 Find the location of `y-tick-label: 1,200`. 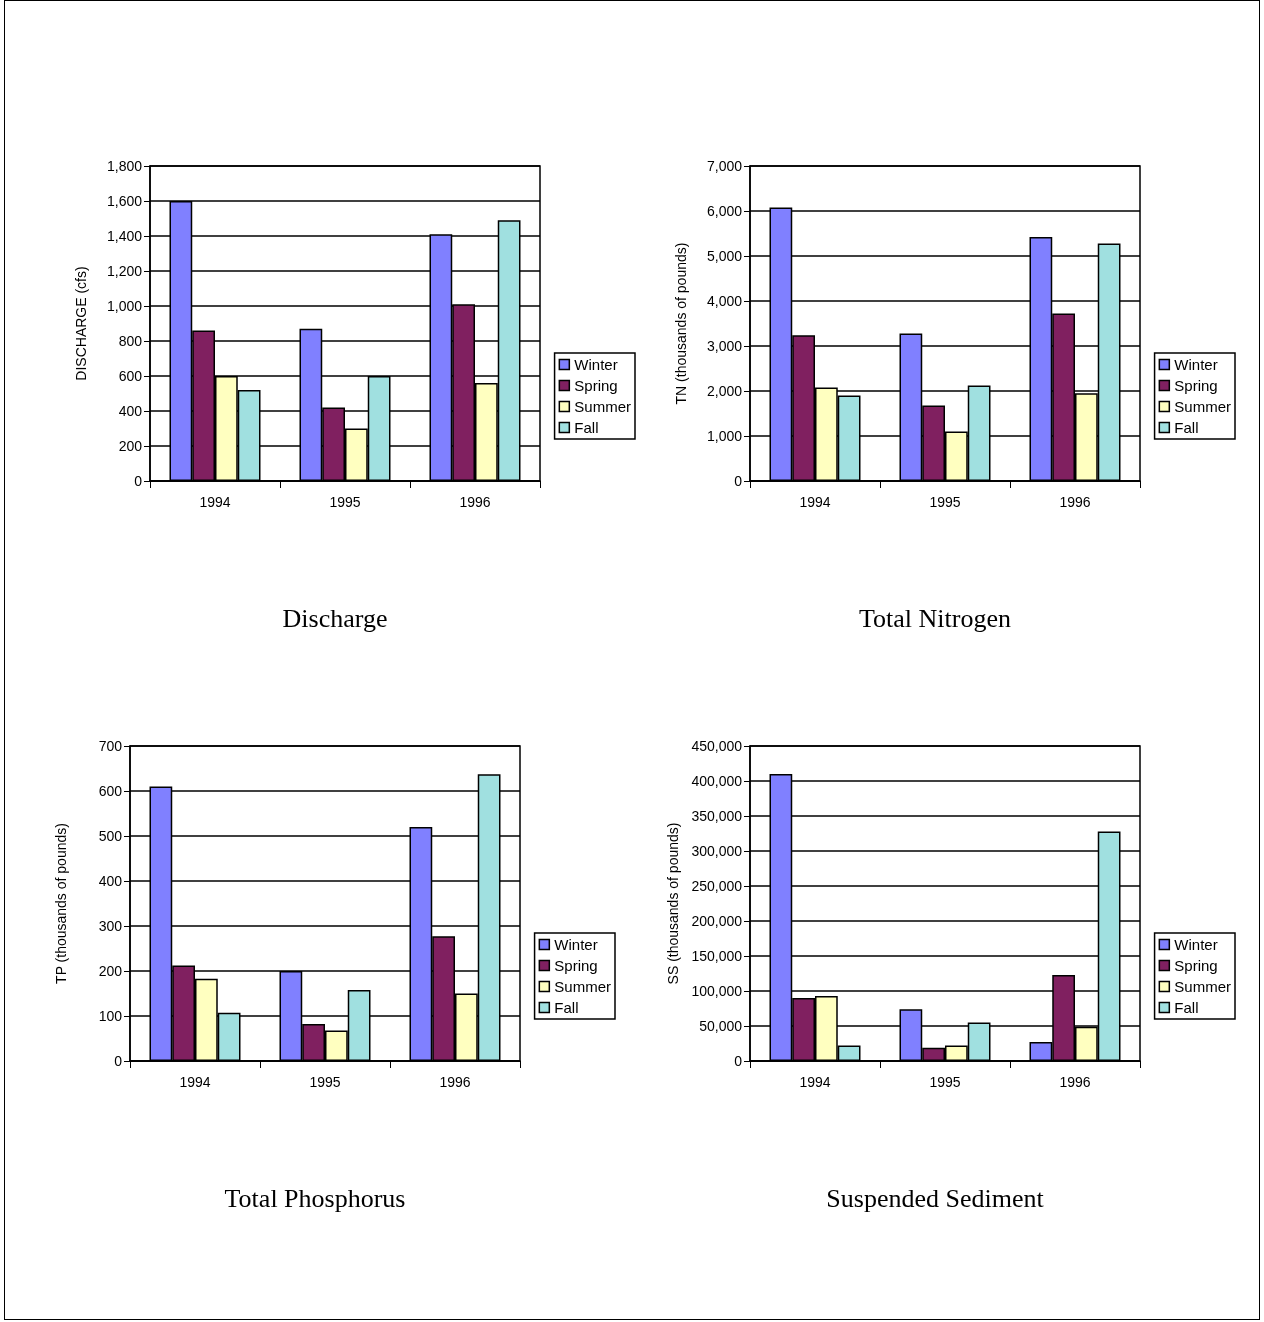

y-tick-label: 1,200 is located at coordinates (124, 271).